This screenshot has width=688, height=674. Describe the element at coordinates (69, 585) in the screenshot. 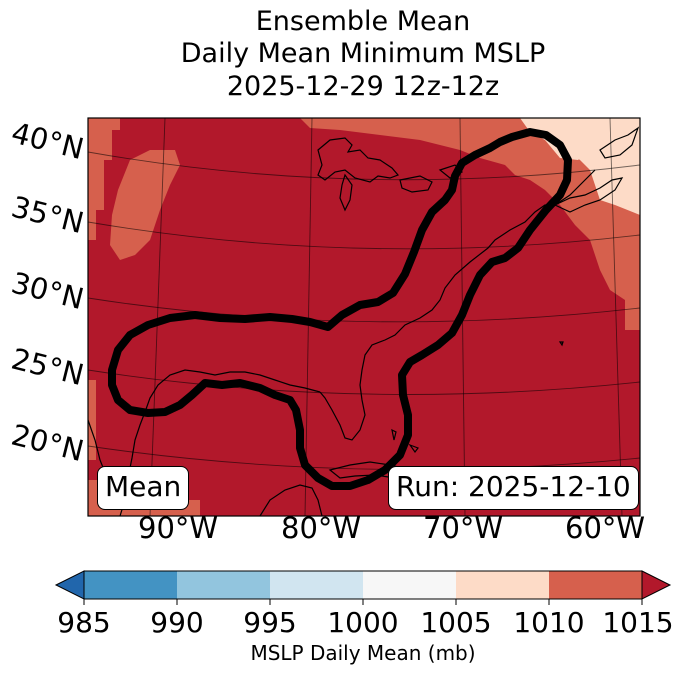

I see `colorbar-extend-low` at that location.